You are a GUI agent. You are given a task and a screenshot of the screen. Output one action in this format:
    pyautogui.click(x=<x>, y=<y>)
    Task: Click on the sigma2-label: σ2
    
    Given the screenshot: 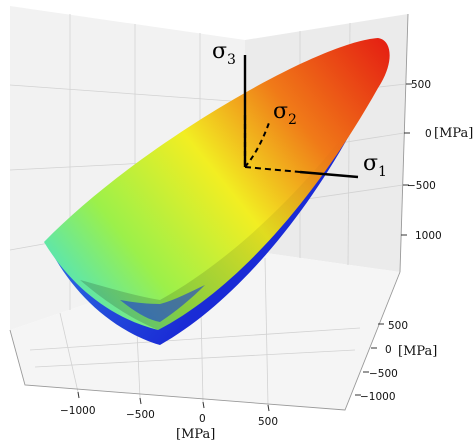 What is the action you would take?
    pyautogui.click(x=285, y=113)
    